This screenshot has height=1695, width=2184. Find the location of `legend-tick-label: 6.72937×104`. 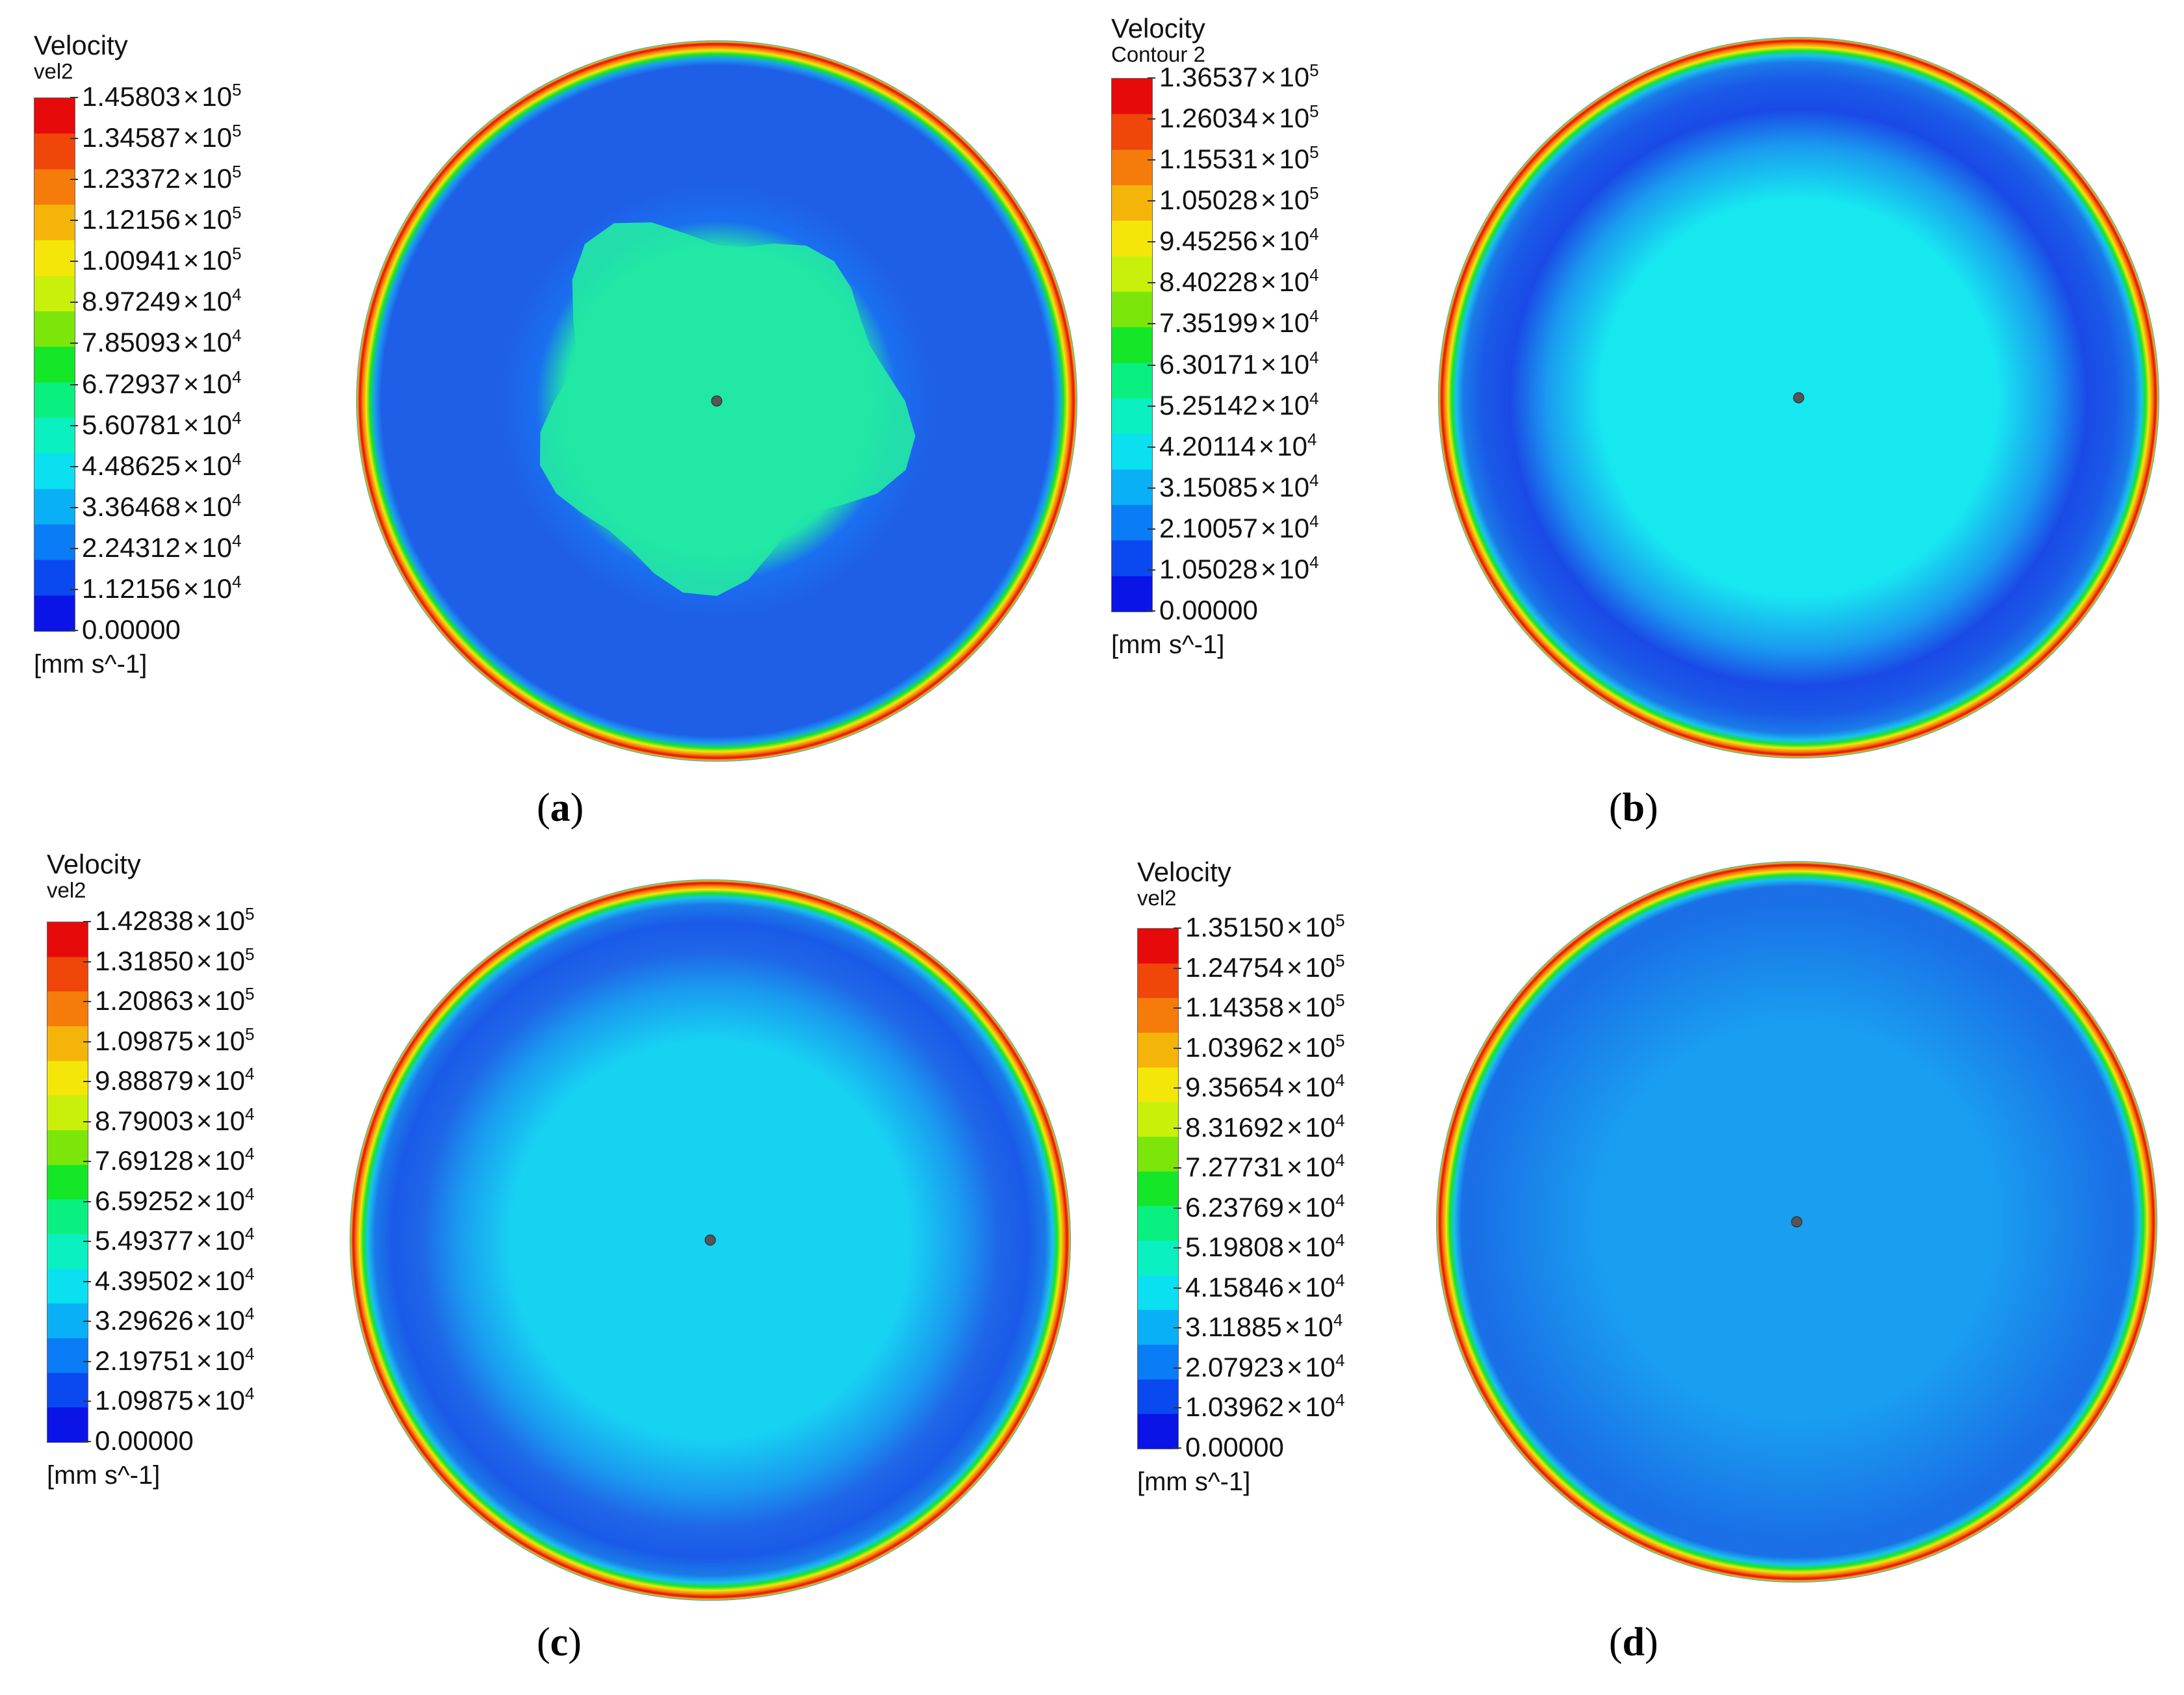

legend-tick-label: 6.72937×104 is located at coordinates (162, 383).